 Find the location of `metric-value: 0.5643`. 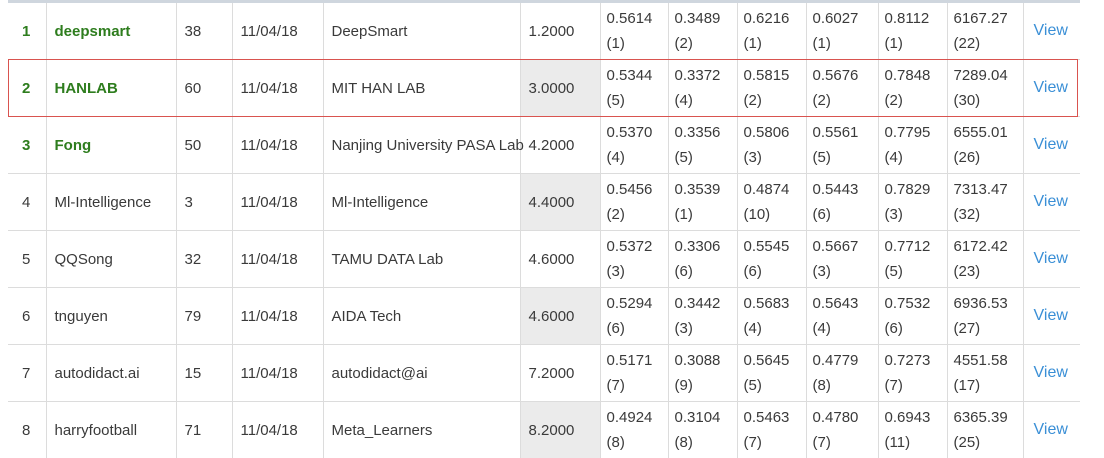

metric-value: 0.5643 is located at coordinates (835, 303).